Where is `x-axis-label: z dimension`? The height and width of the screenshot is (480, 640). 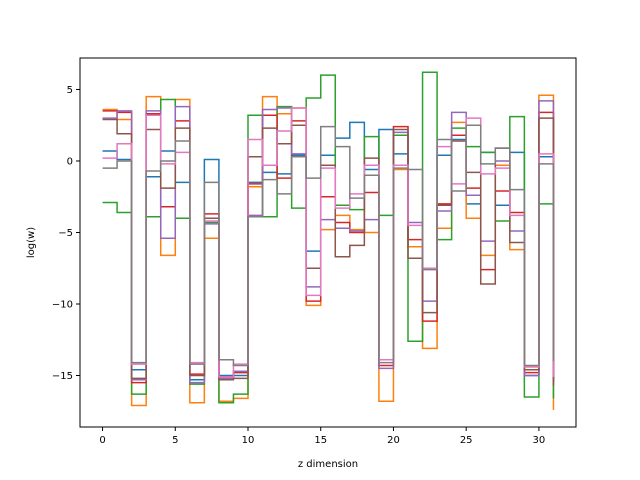 x-axis-label: z dimension is located at coordinates (328, 464).